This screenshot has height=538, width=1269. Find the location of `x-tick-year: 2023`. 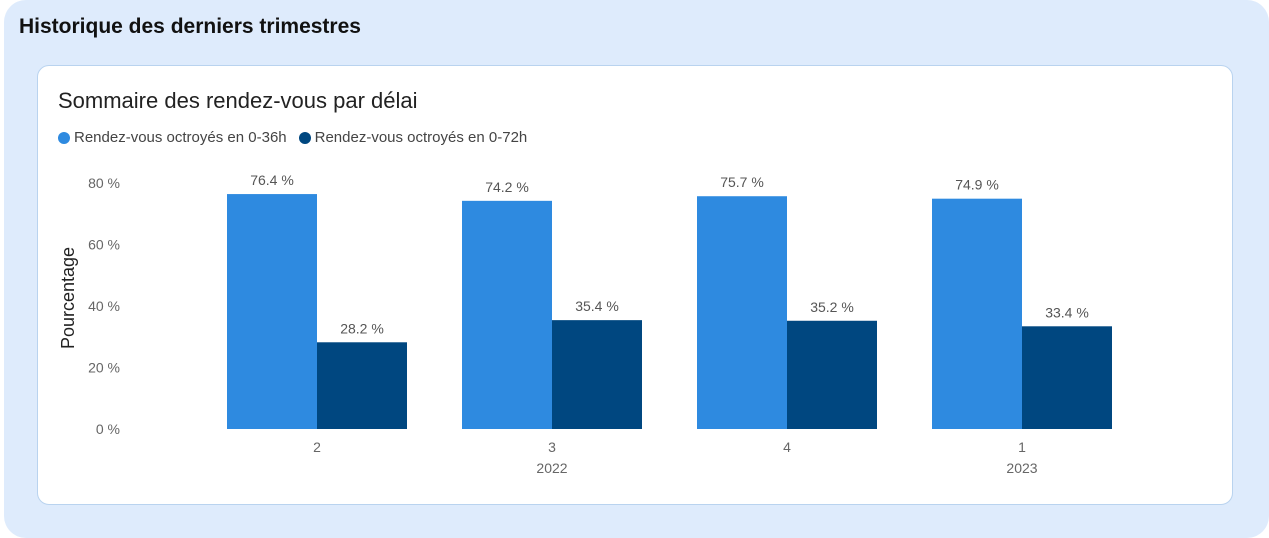

x-tick-year: 2023 is located at coordinates (1021, 468).